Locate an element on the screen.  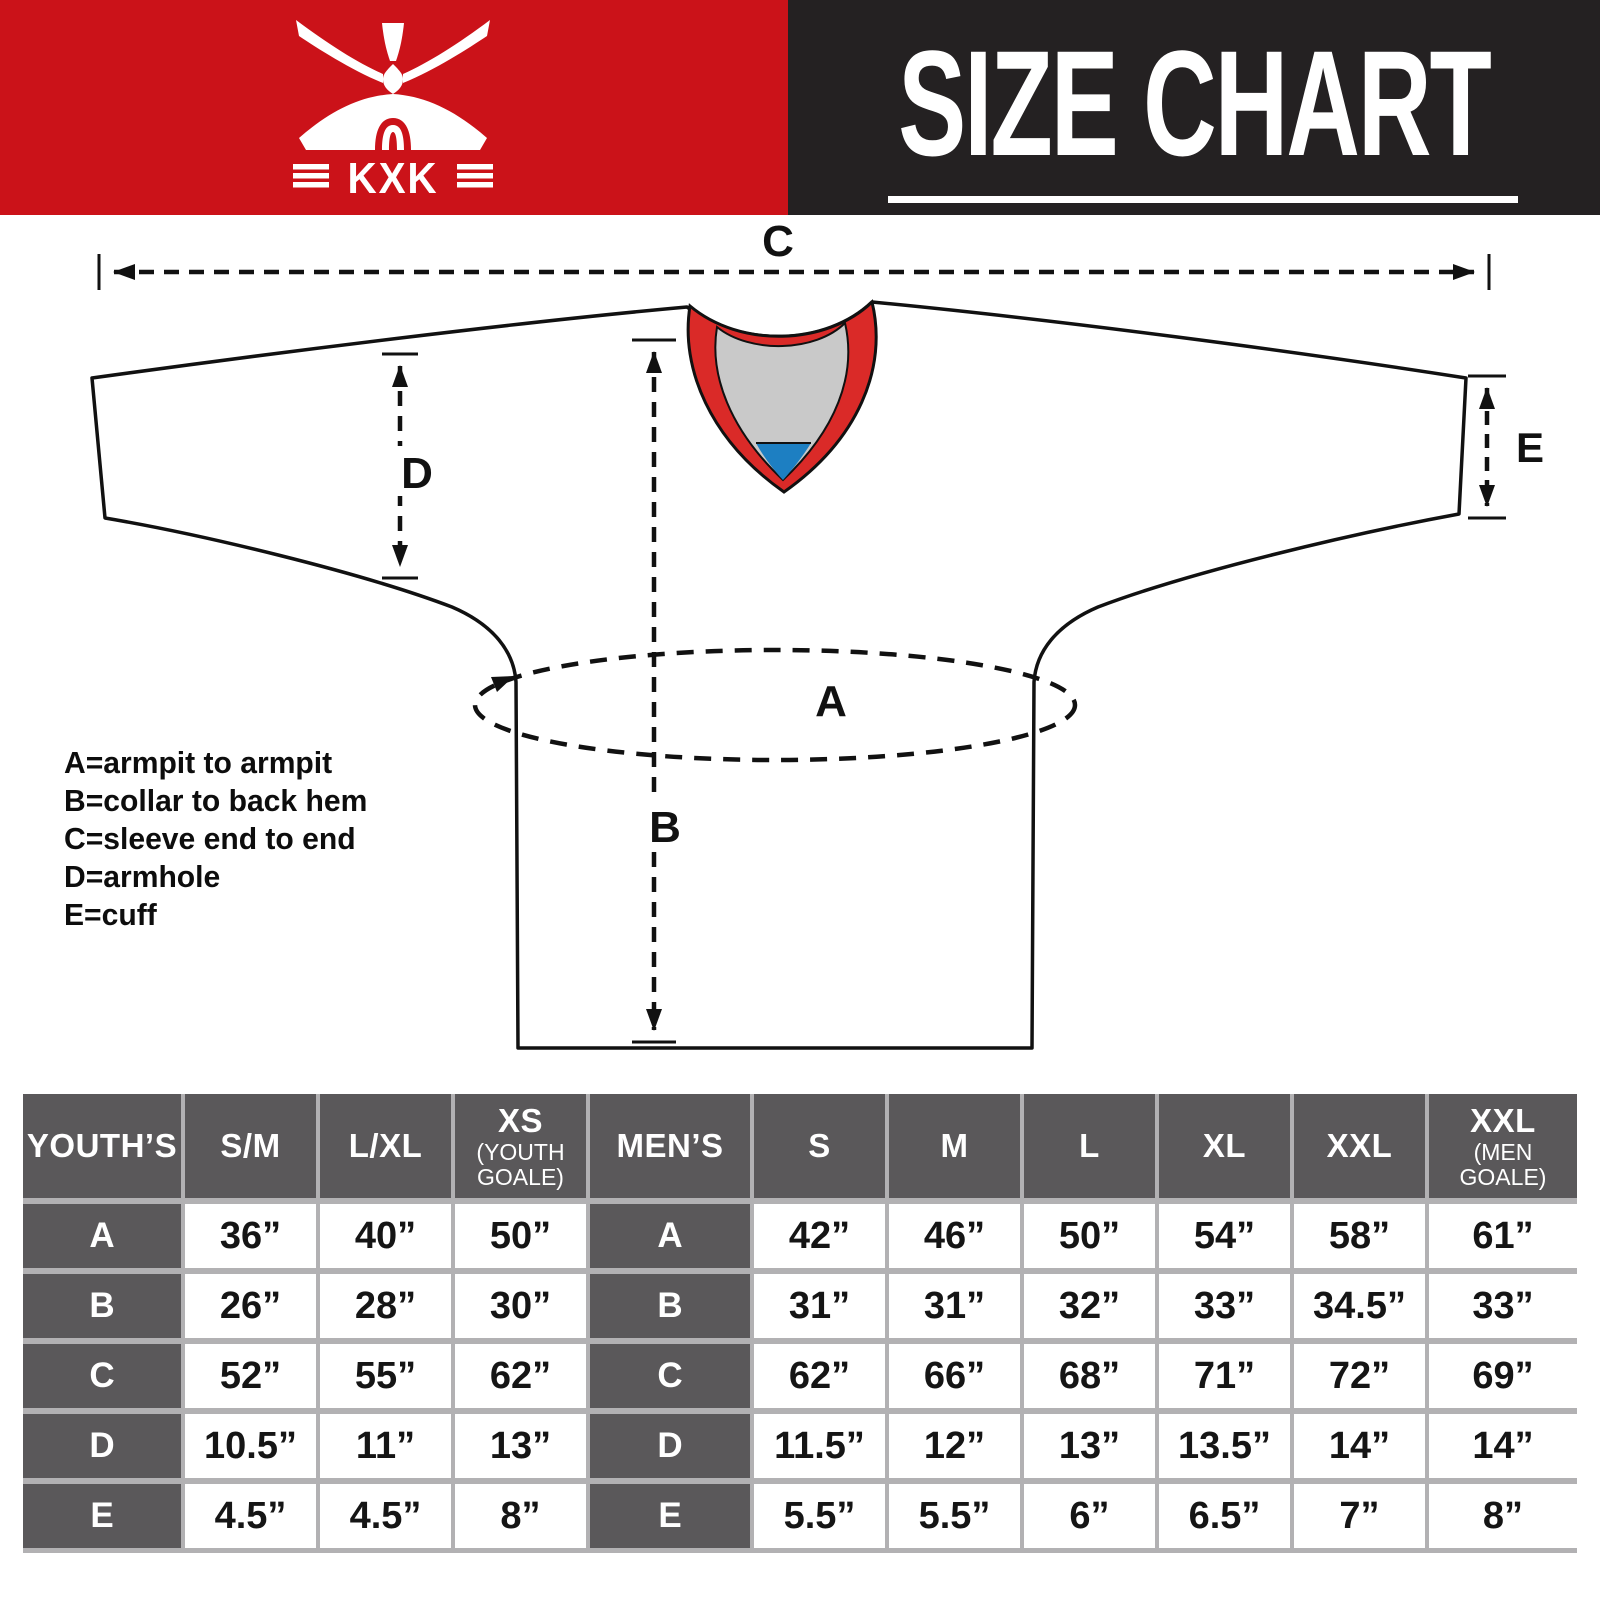
measure-label-b-bg is located at coordinates (664, 825).